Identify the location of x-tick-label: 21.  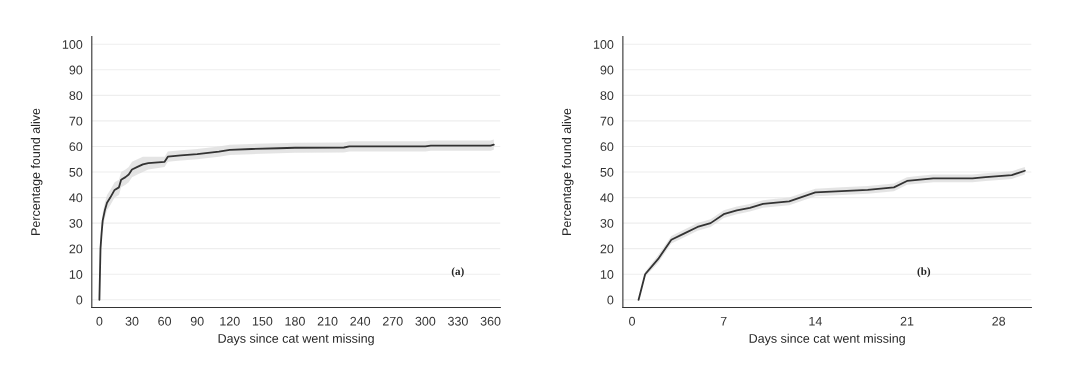
(907, 321).